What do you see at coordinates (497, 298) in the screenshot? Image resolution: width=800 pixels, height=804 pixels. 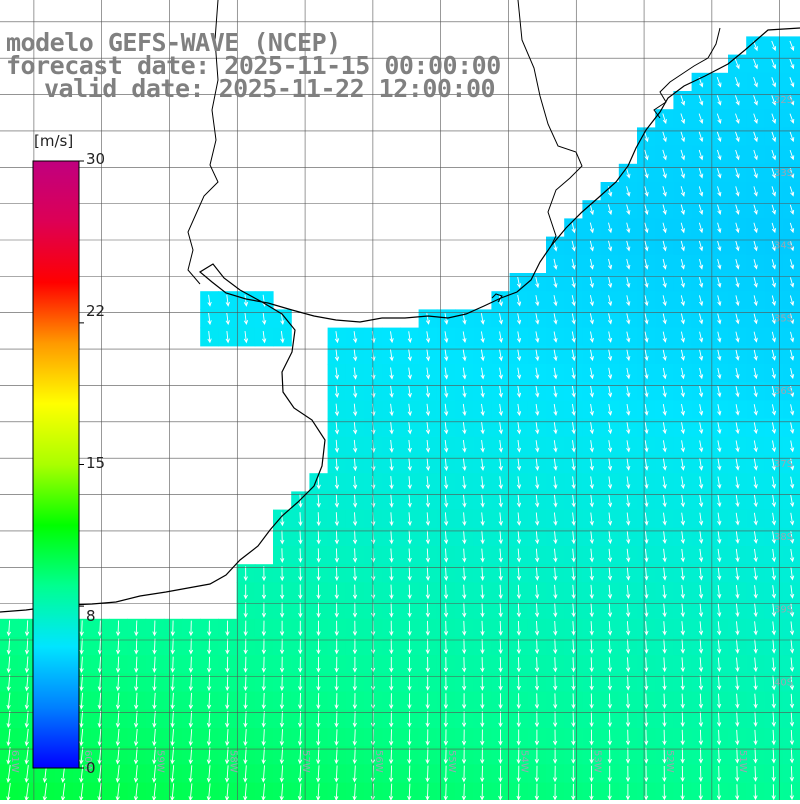 I see `inlet-path` at bounding box center [497, 298].